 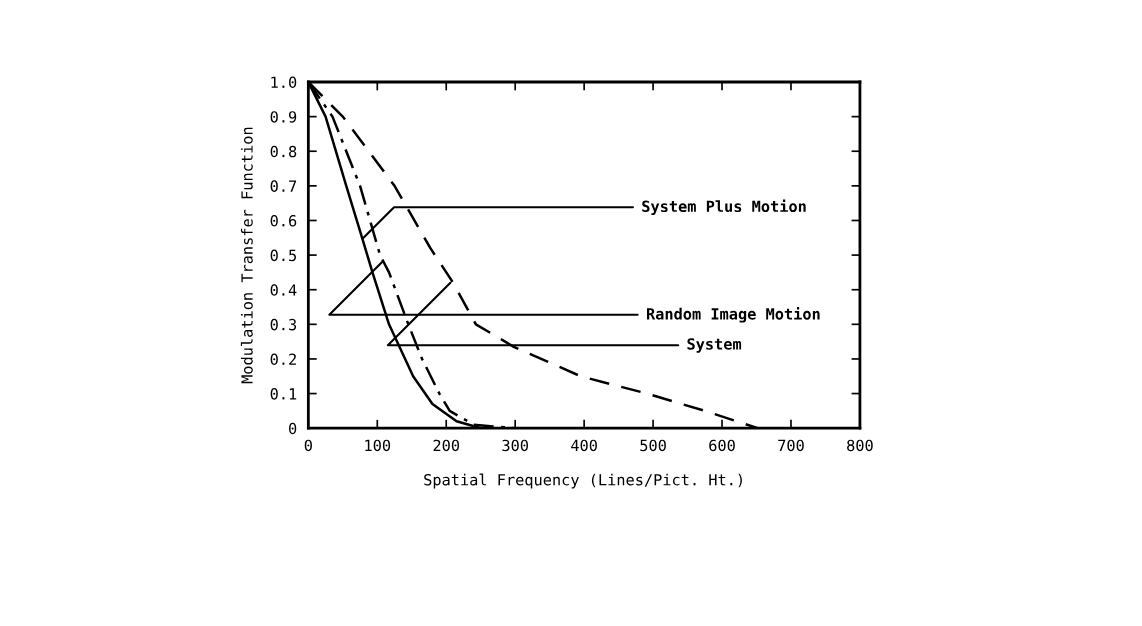 What do you see at coordinates (791, 445) in the screenshot?
I see `x-tick-label: 700` at bounding box center [791, 445].